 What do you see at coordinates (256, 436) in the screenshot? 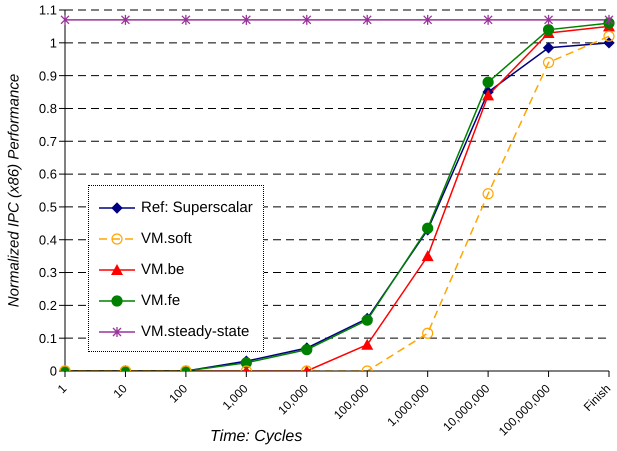
I see `x-axis-title: Time: Cycles` at bounding box center [256, 436].